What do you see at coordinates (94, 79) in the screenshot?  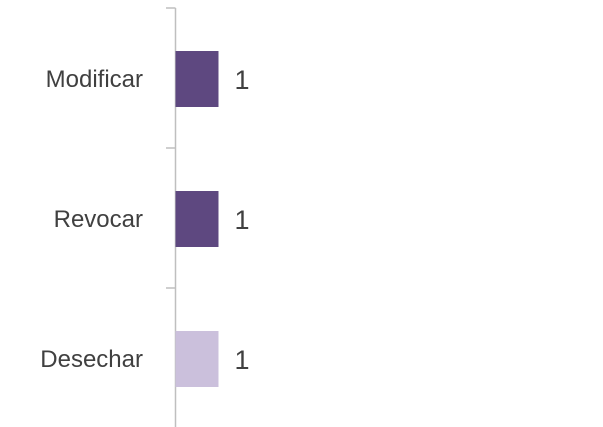 I see `category-label: Modificar` at bounding box center [94, 79].